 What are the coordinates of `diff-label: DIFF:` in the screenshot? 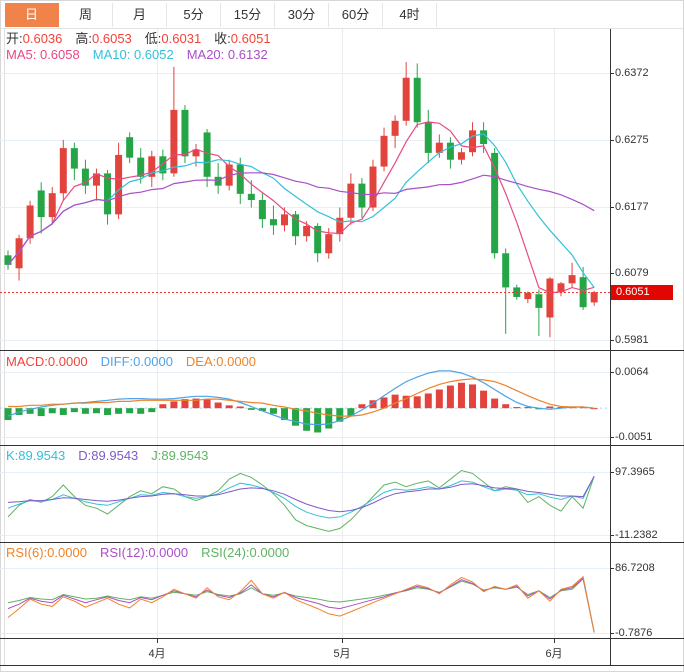 It's located at (117, 361).